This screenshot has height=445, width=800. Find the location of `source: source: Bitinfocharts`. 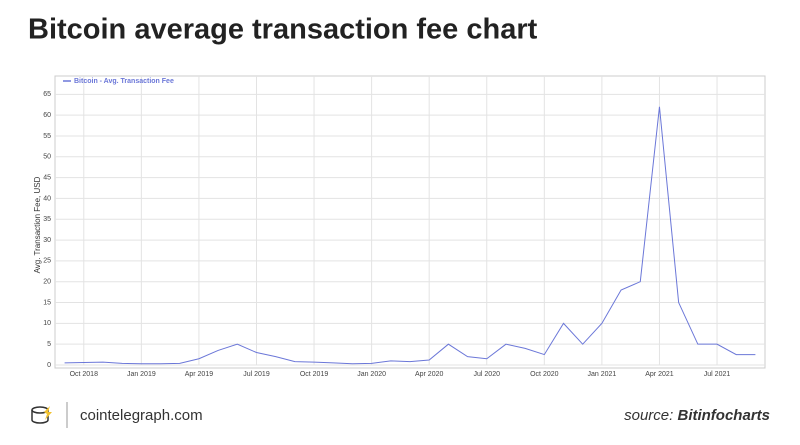

source: source: Bitinfocharts is located at coordinates (697, 415).